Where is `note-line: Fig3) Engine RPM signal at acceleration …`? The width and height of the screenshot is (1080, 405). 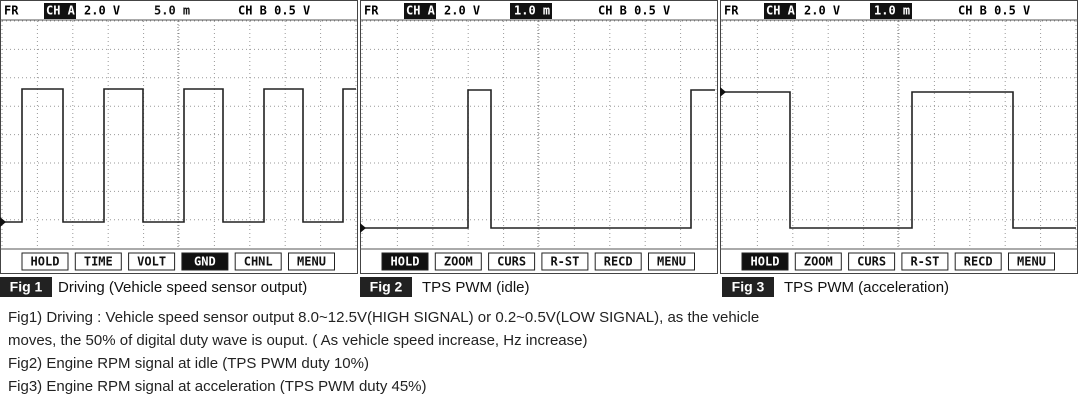
note-line: Fig3) Engine RPM signal at acceleration … is located at coordinates (217, 386).